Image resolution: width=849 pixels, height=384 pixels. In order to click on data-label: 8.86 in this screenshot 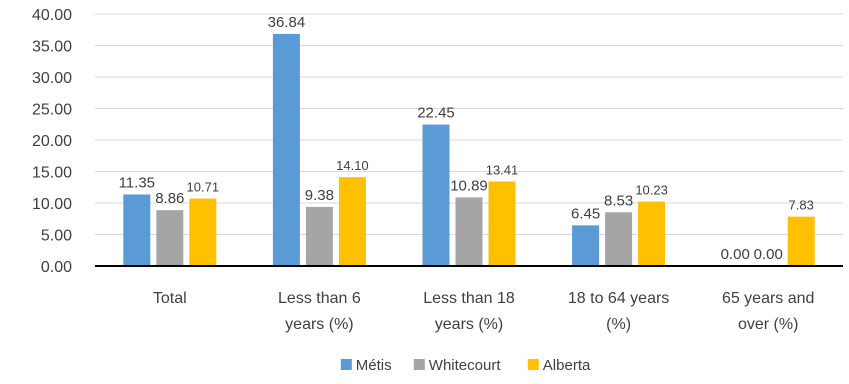, I will do `click(169, 198)`.